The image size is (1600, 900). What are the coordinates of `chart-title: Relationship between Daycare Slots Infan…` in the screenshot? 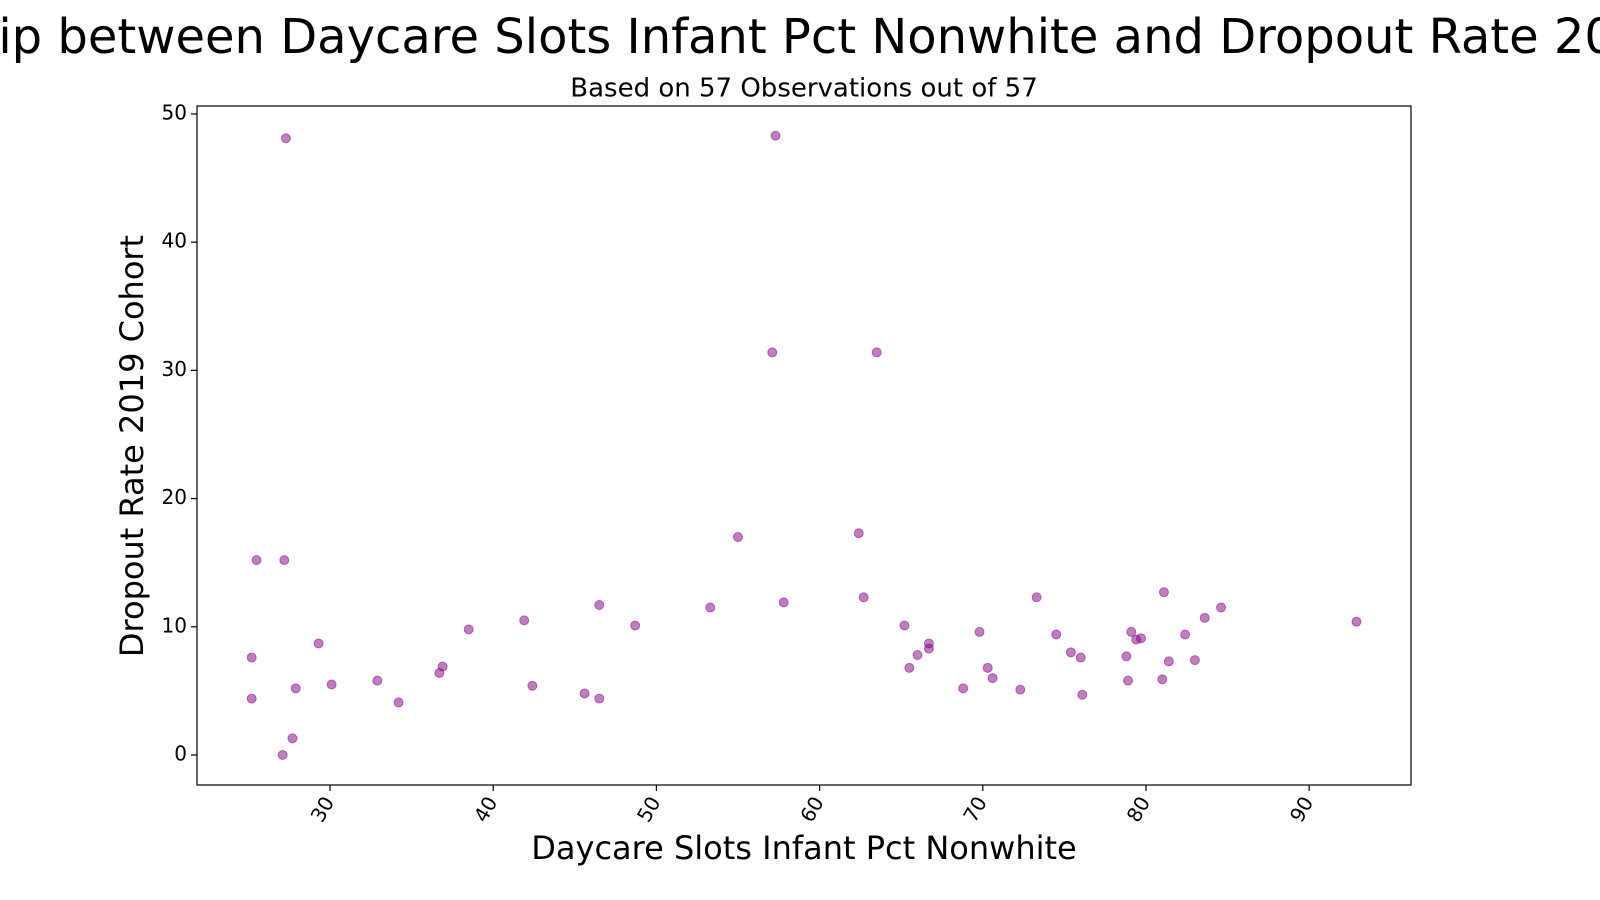 It's located at (800, 37).